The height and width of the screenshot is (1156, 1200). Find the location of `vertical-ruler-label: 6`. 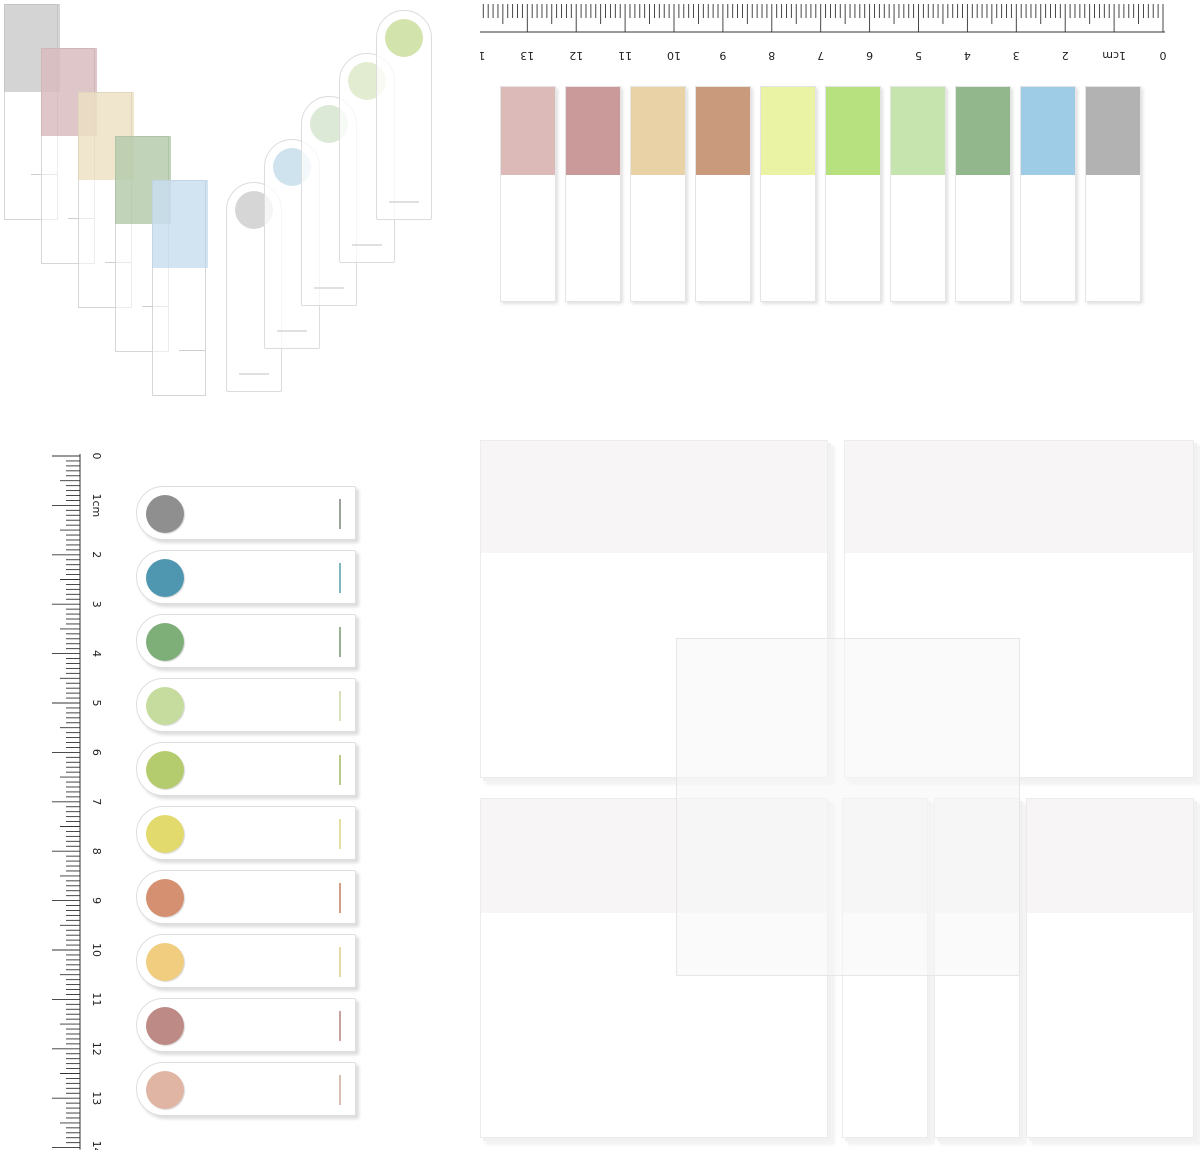

vertical-ruler-label: 6 is located at coordinates (96, 752).